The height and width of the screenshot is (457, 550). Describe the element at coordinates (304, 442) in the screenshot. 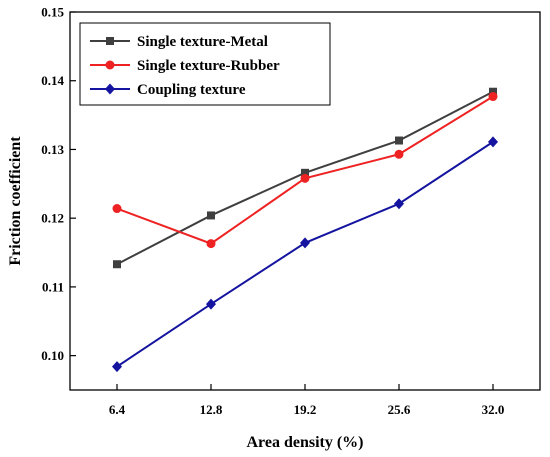

I see `x-axis-title: Area density (%)` at that location.